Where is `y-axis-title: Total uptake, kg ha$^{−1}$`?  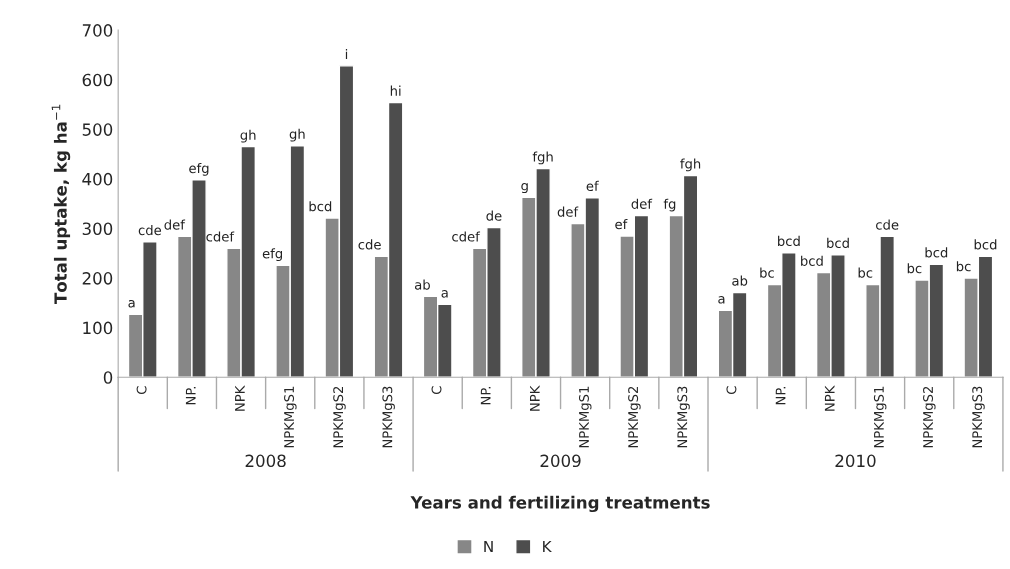
y-axis-title: Total uptake, kg ha$^{−1}$ is located at coordinates (61, 204).